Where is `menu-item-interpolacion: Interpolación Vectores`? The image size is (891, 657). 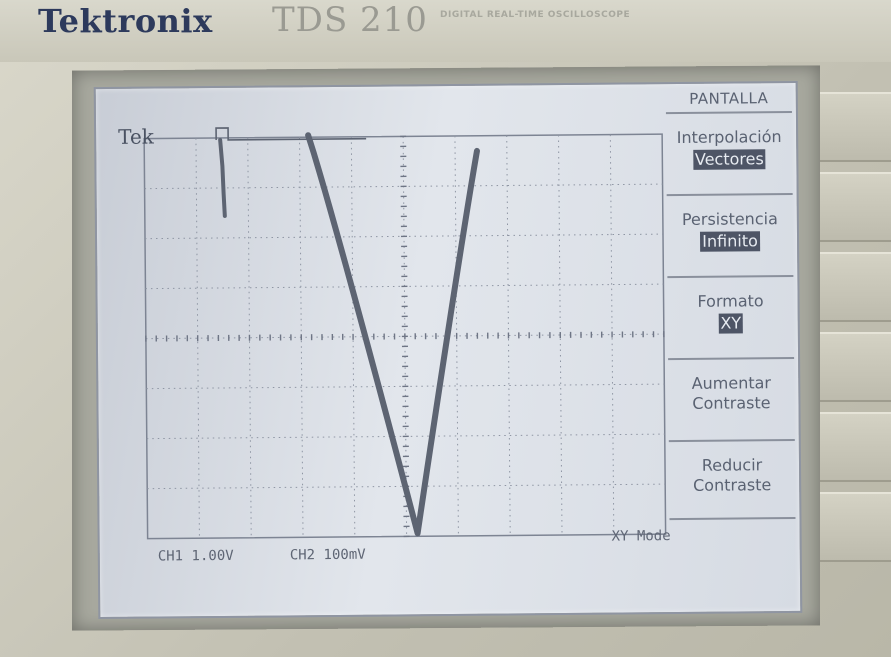 menu-item-interpolacion: Interpolación Vectores is located at coordinates (729, 151).